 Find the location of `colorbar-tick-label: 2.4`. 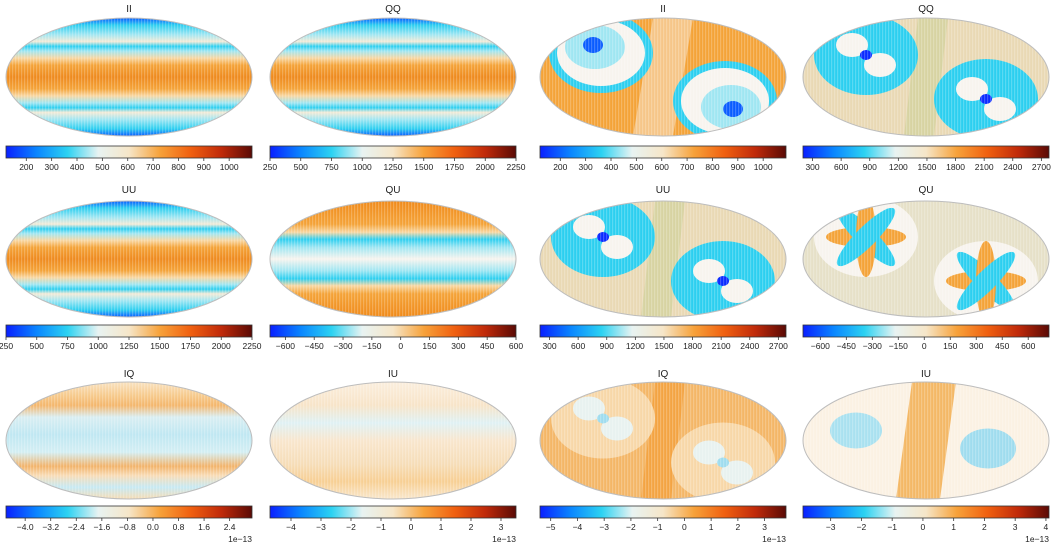

colorbar-tick-label: 2.4 is located at coordinates (230, 527).